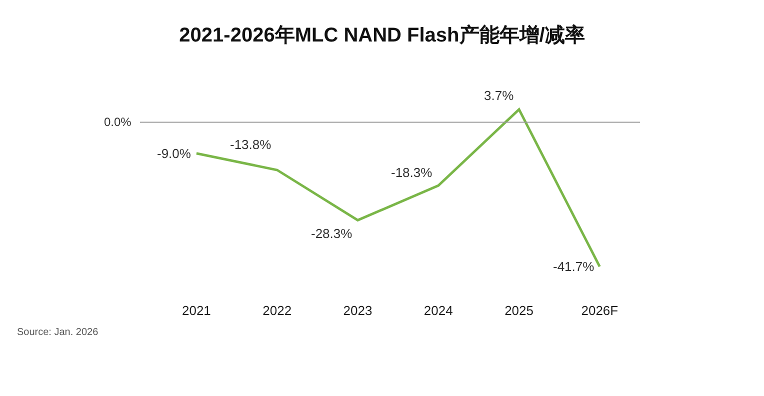 The height and width of the screenshot is (396, 764). I want to click on x-tick-label: 2023, so click(357, 310).